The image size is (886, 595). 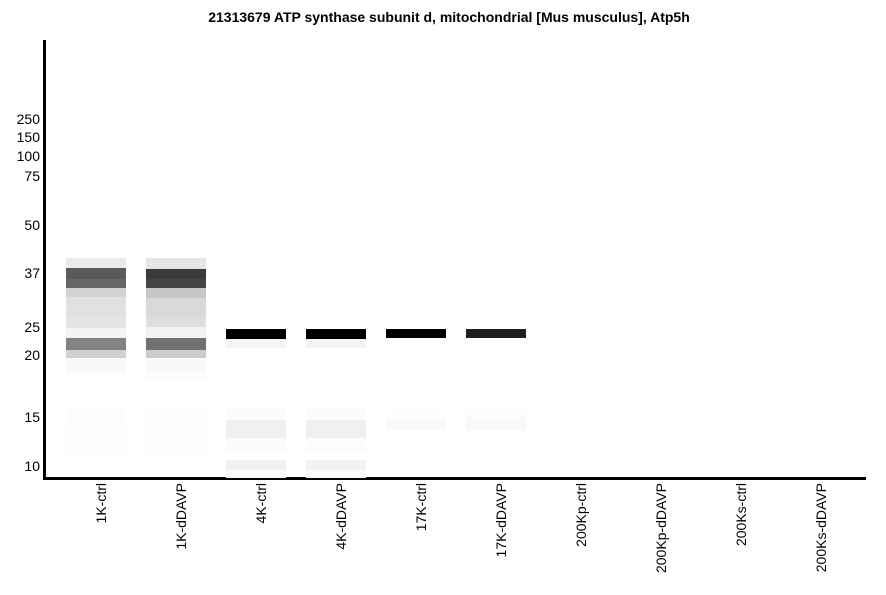 I want to click on y-axis-tick-label: 150, so click(x=28, y=137).